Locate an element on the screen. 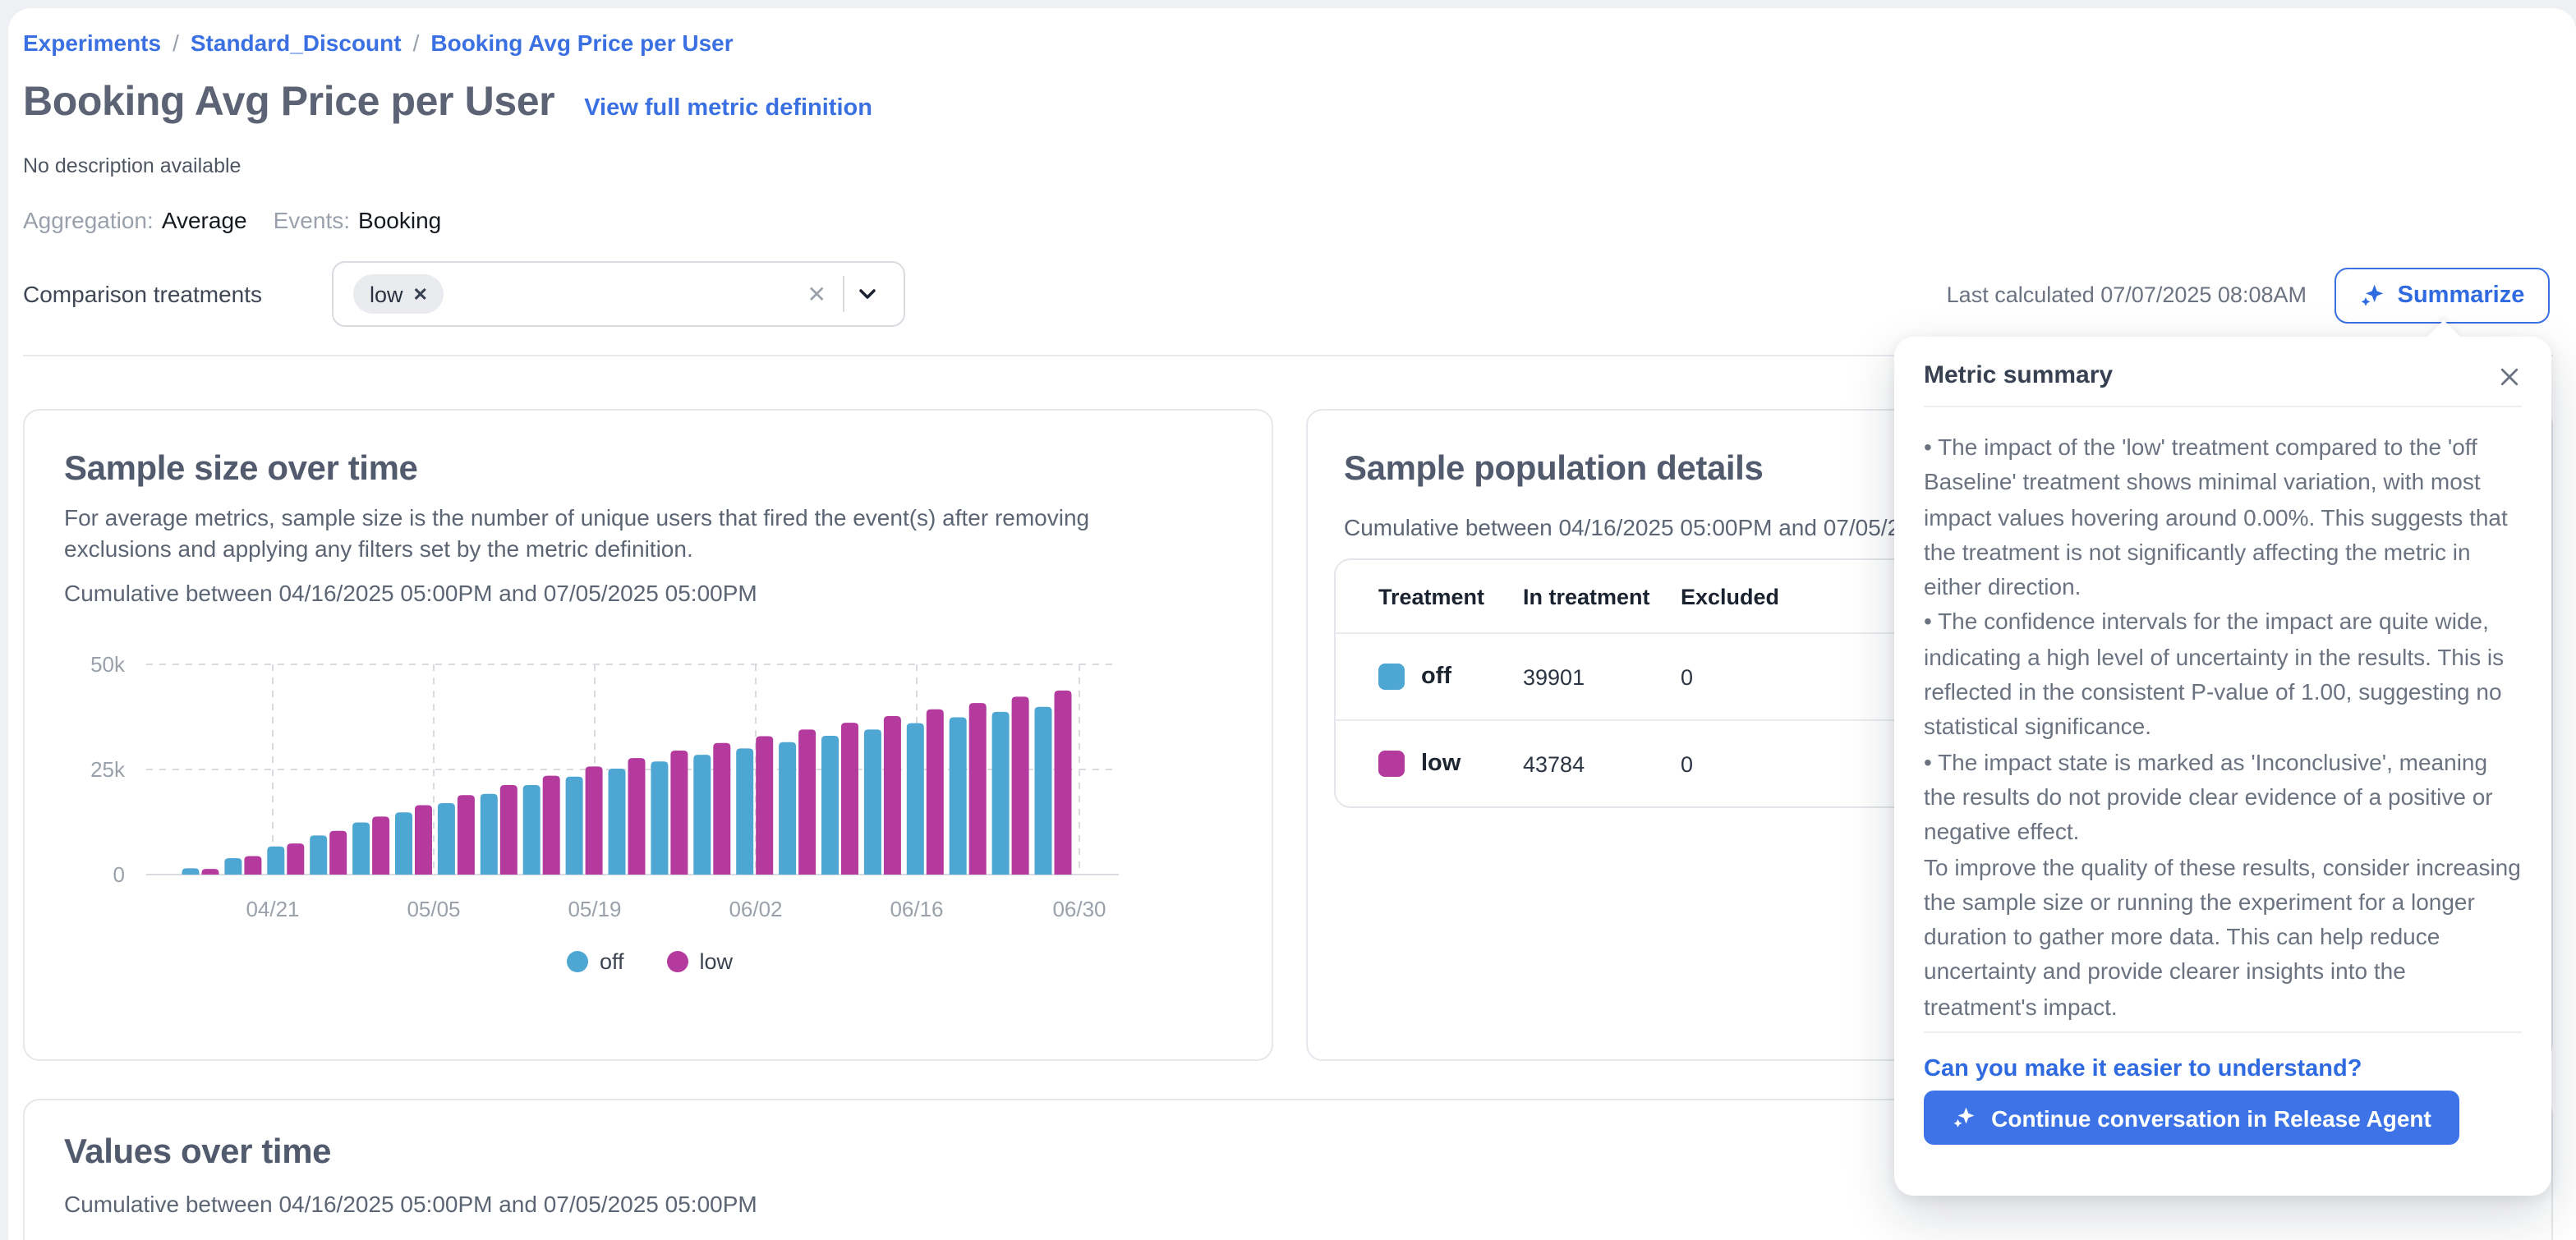 This screenshot has height=1240, width=2576. comparison-treatments-select: low ✕ ✕ is located at coordinates (618, 294).